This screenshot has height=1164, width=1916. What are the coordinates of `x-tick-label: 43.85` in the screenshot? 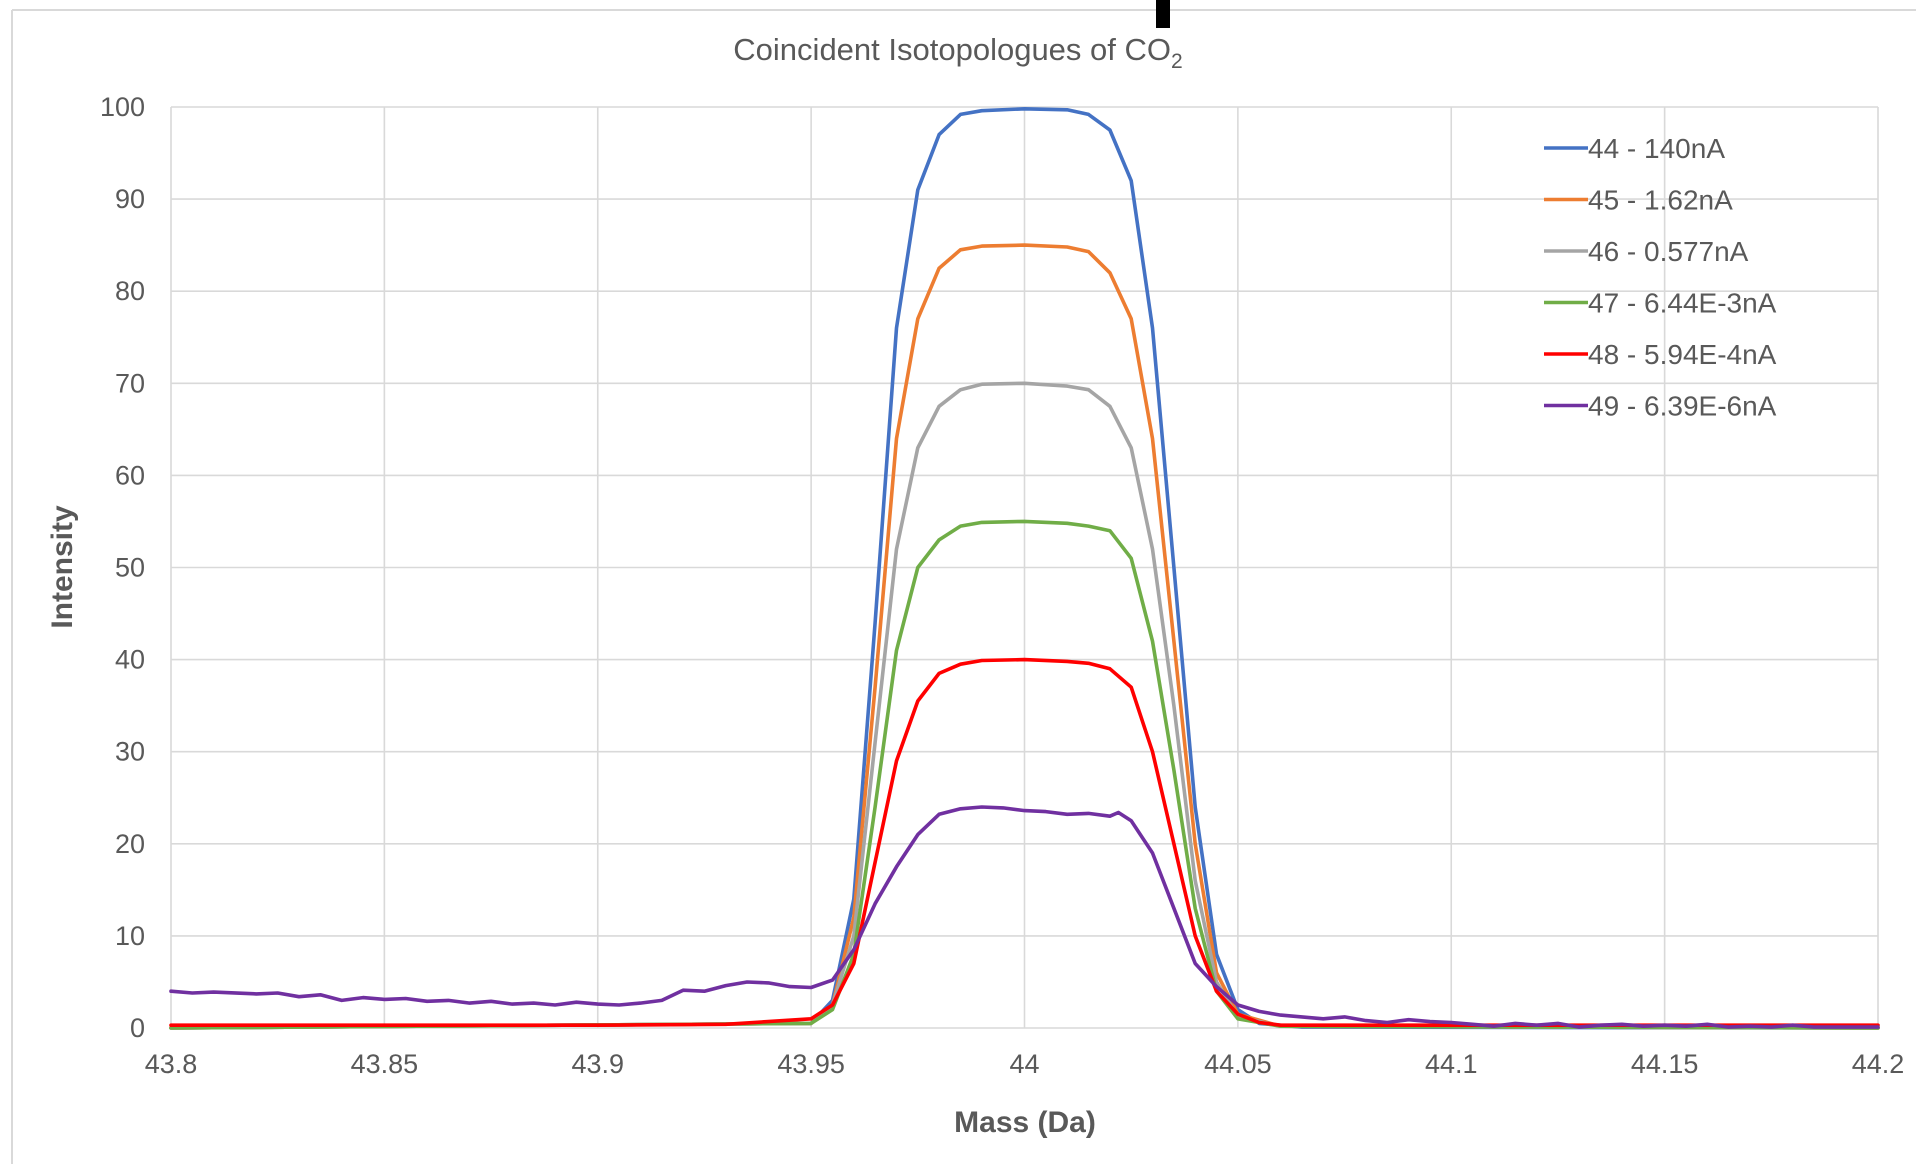 It's located at (385, 1064).